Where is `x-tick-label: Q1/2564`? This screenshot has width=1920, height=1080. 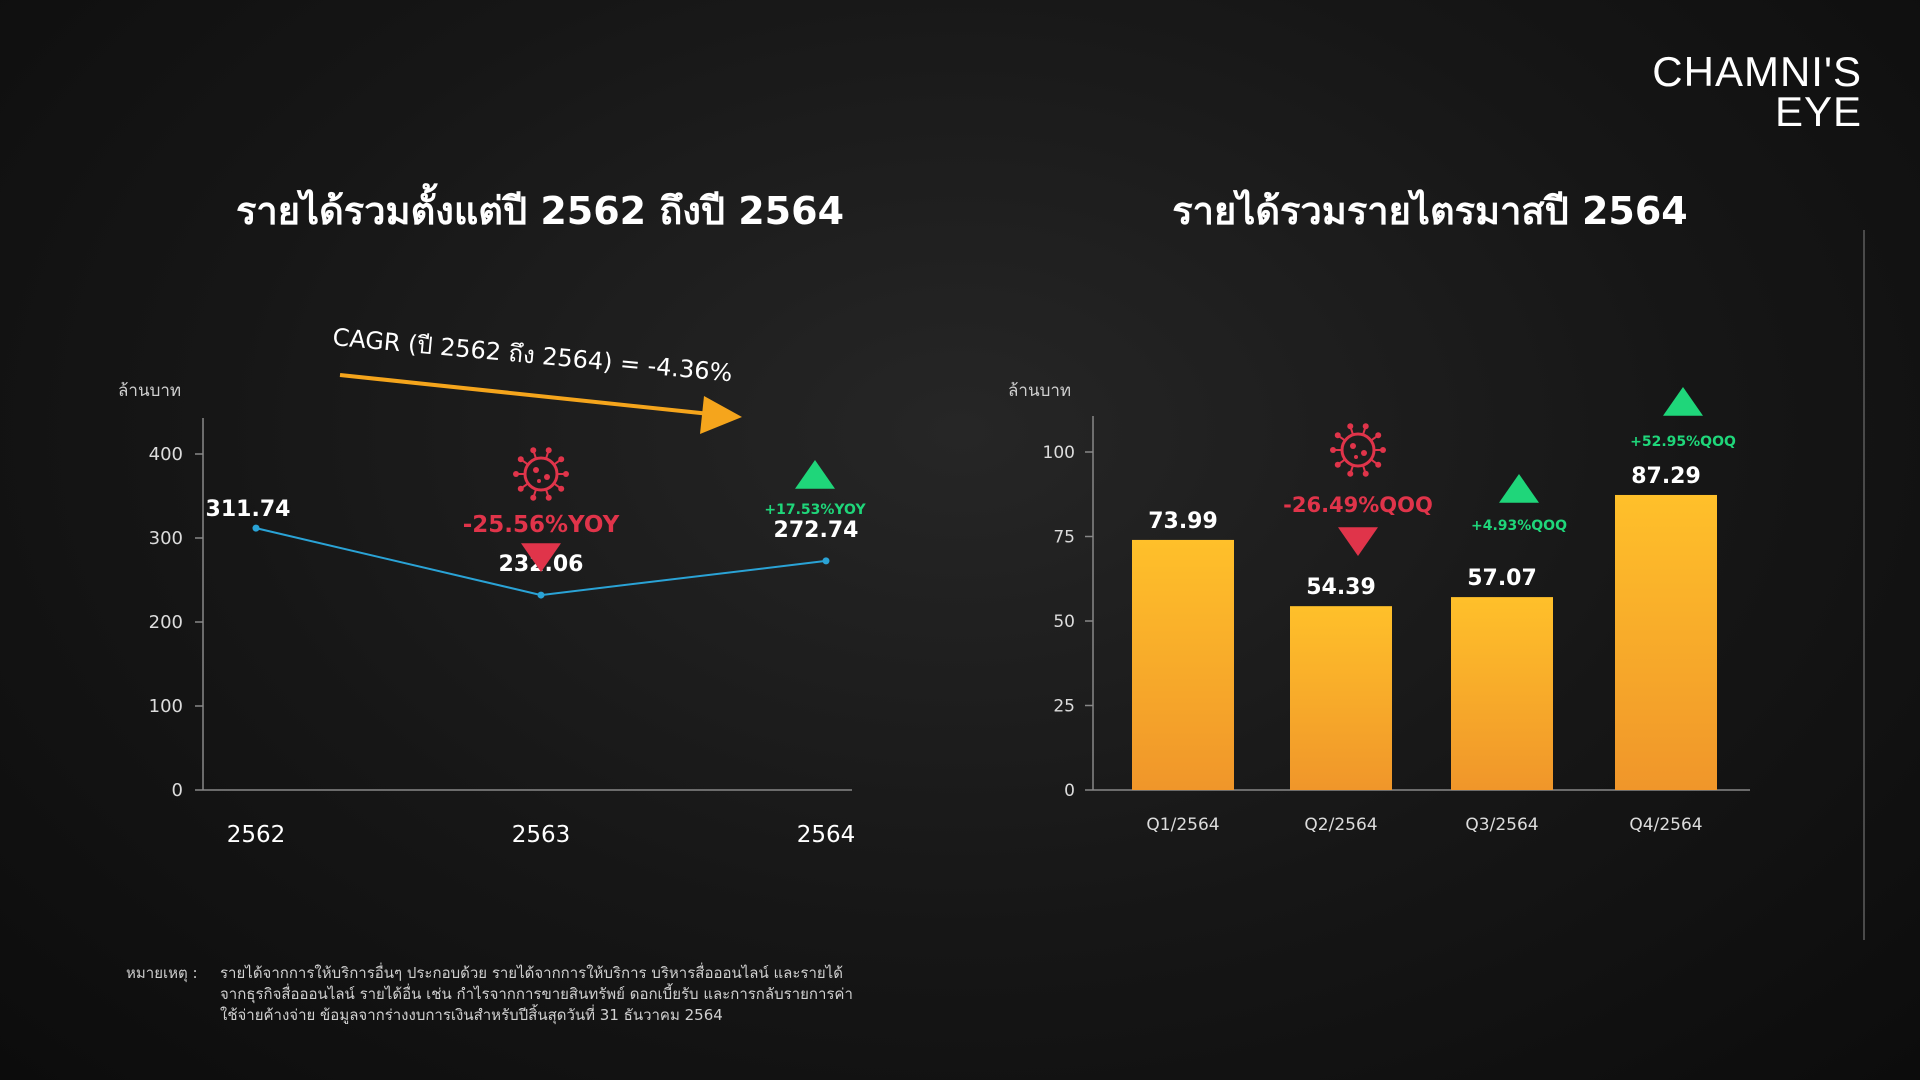
x-tick-label: Q1/2564 is located at coordinates (1182, 825).